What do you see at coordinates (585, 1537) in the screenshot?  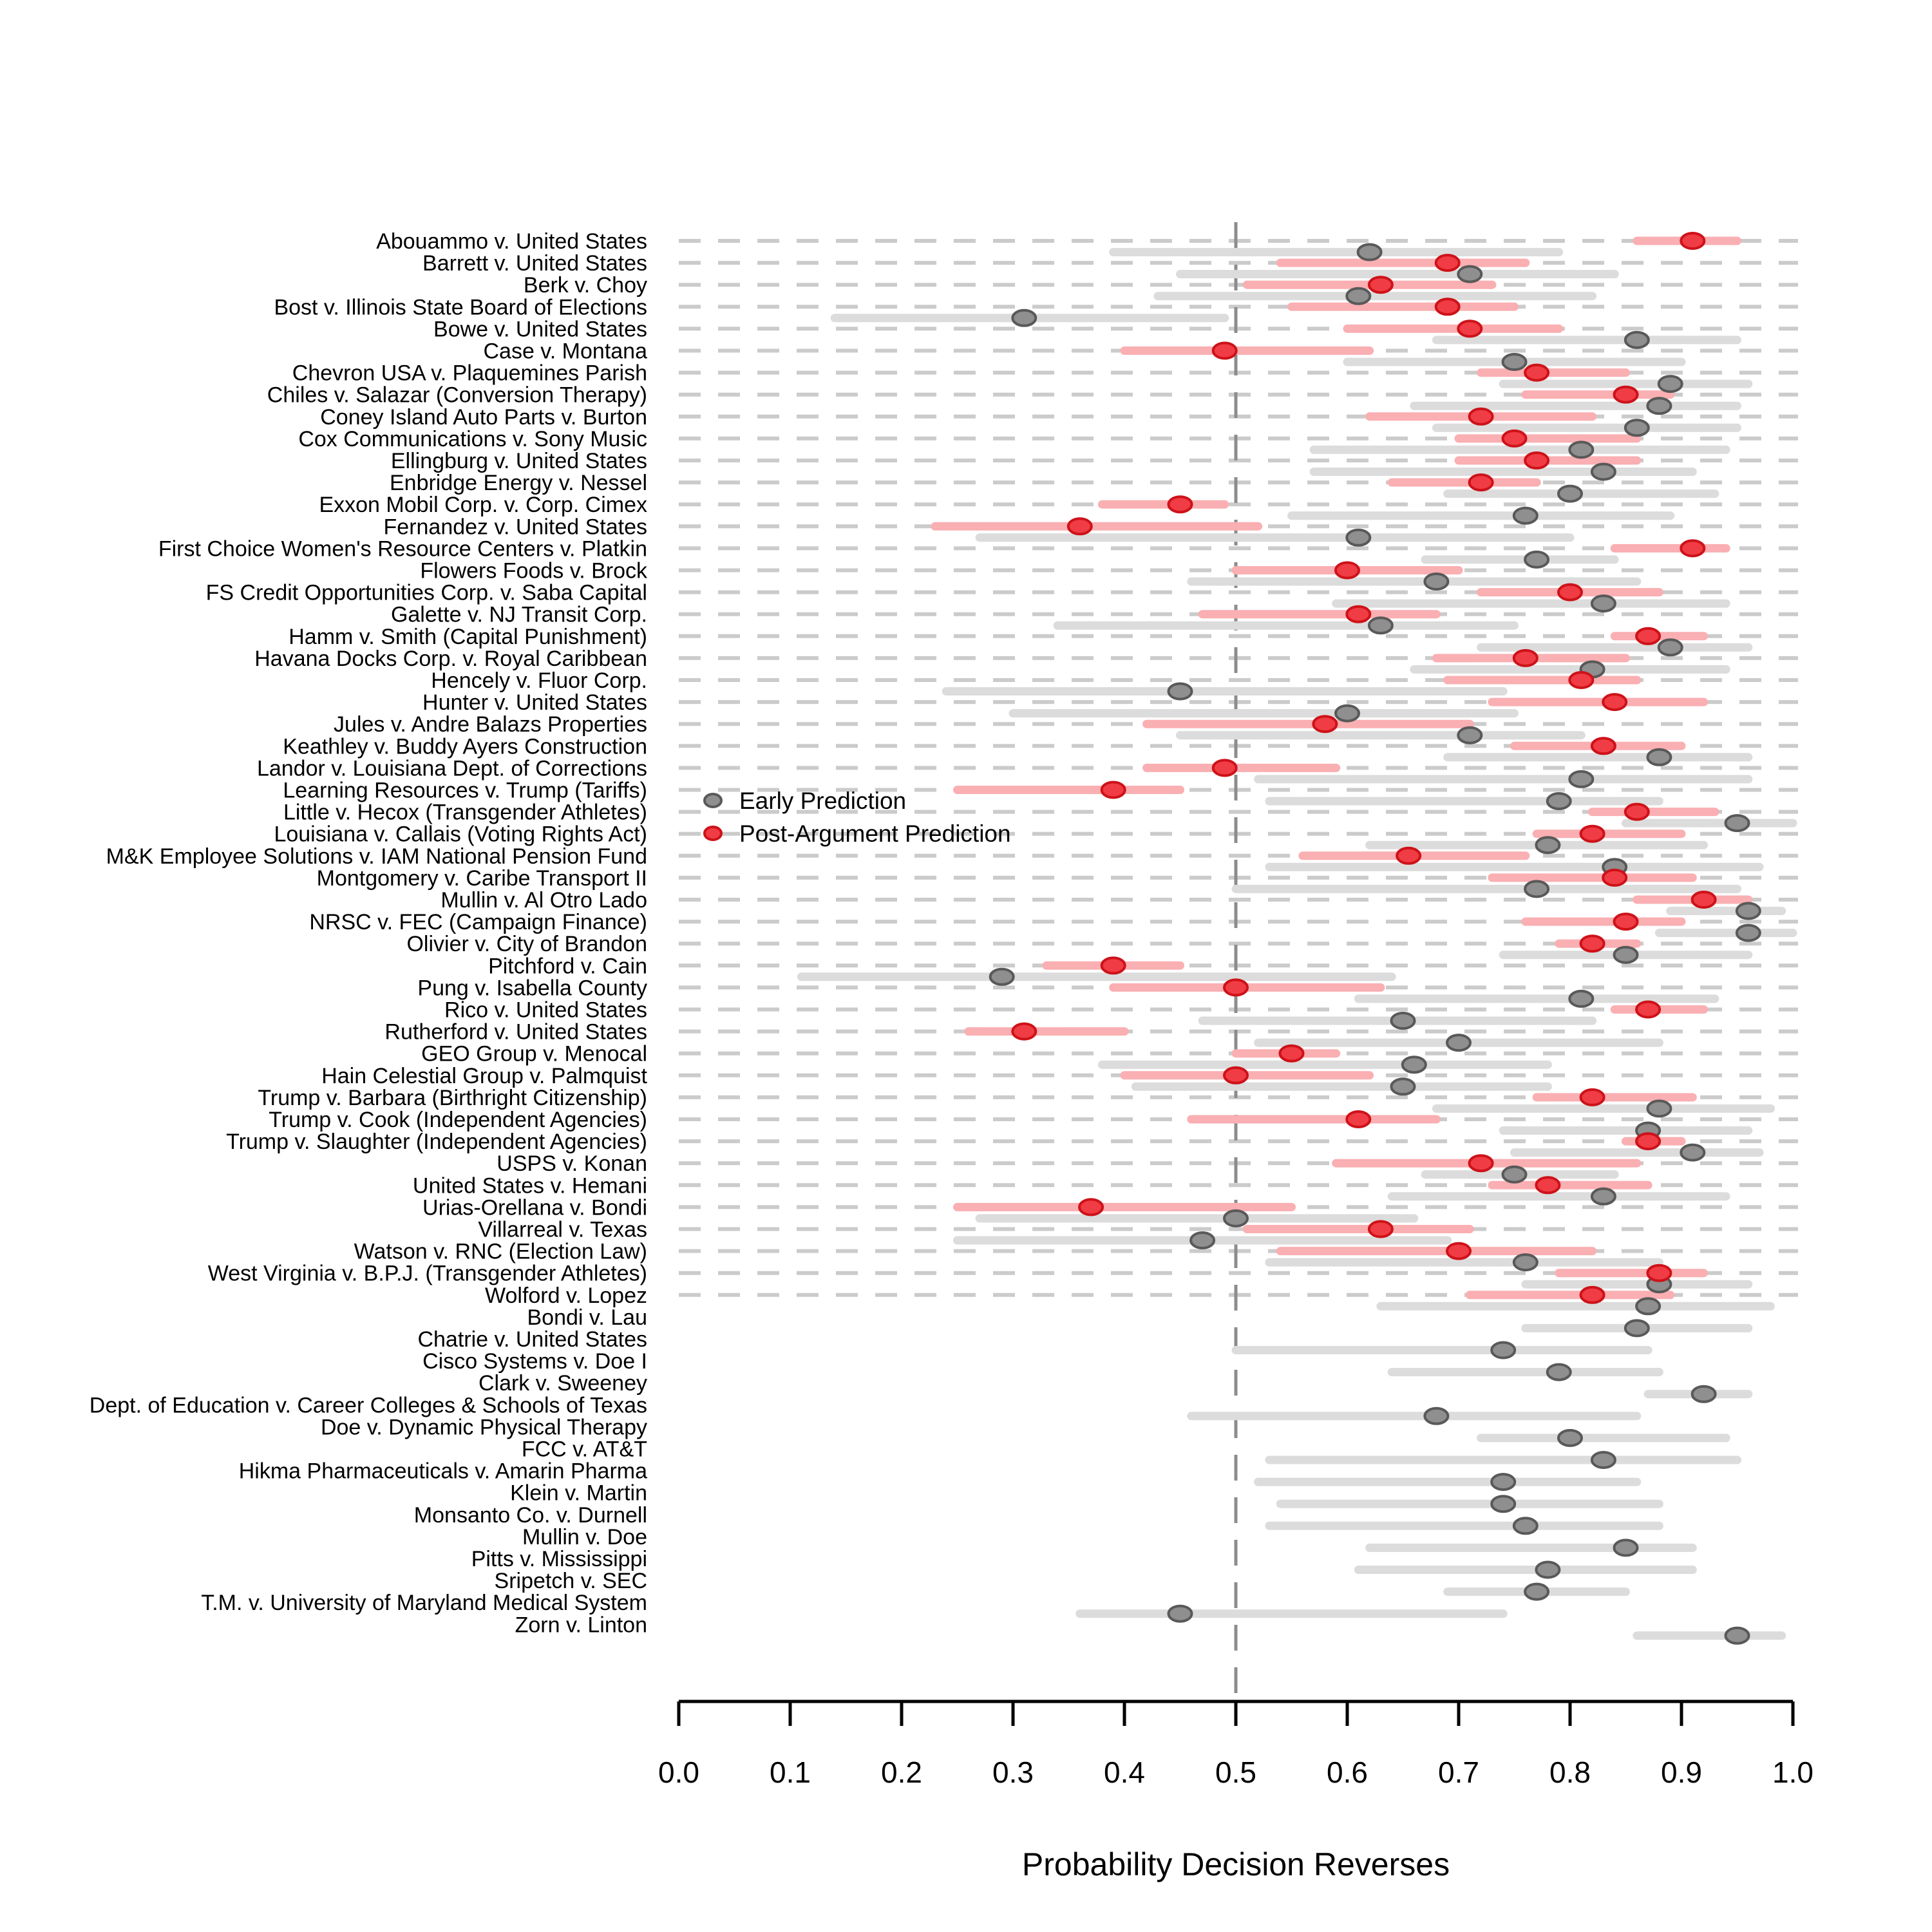 I see `case-label: Mullin v. Doe` at bounding box center [585, 1537].